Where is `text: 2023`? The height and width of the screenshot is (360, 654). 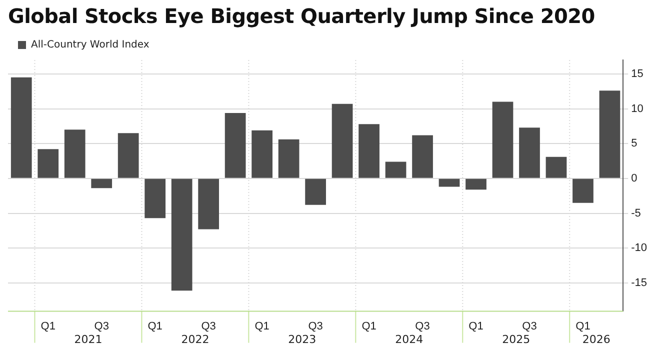 text: 2023 is located at coordinates (302, 339).